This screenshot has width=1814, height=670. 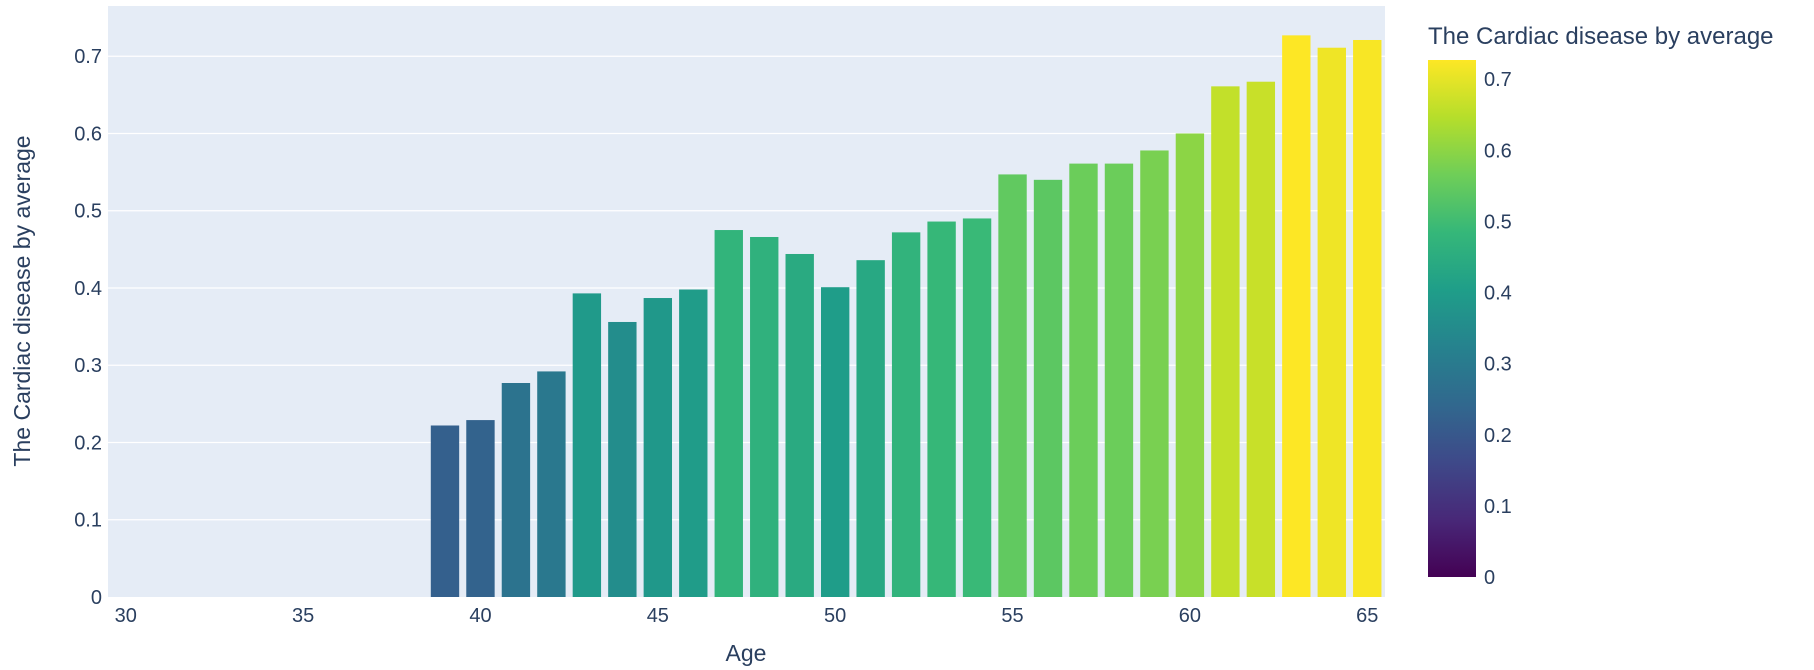 I want to click on y-tick-label: 0.6, so click(x=88, y=134).